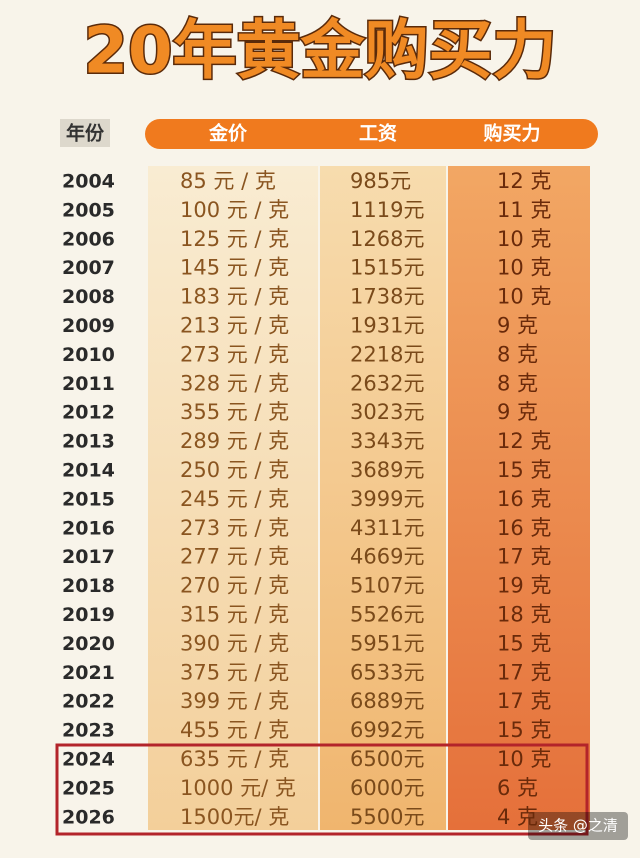 This screenshot has height=858, width=640. What do you see at coordinates (234, 470) in the screenshot?
I see `value-cell: 250 元 / 克` at bounding box center [234, 470].